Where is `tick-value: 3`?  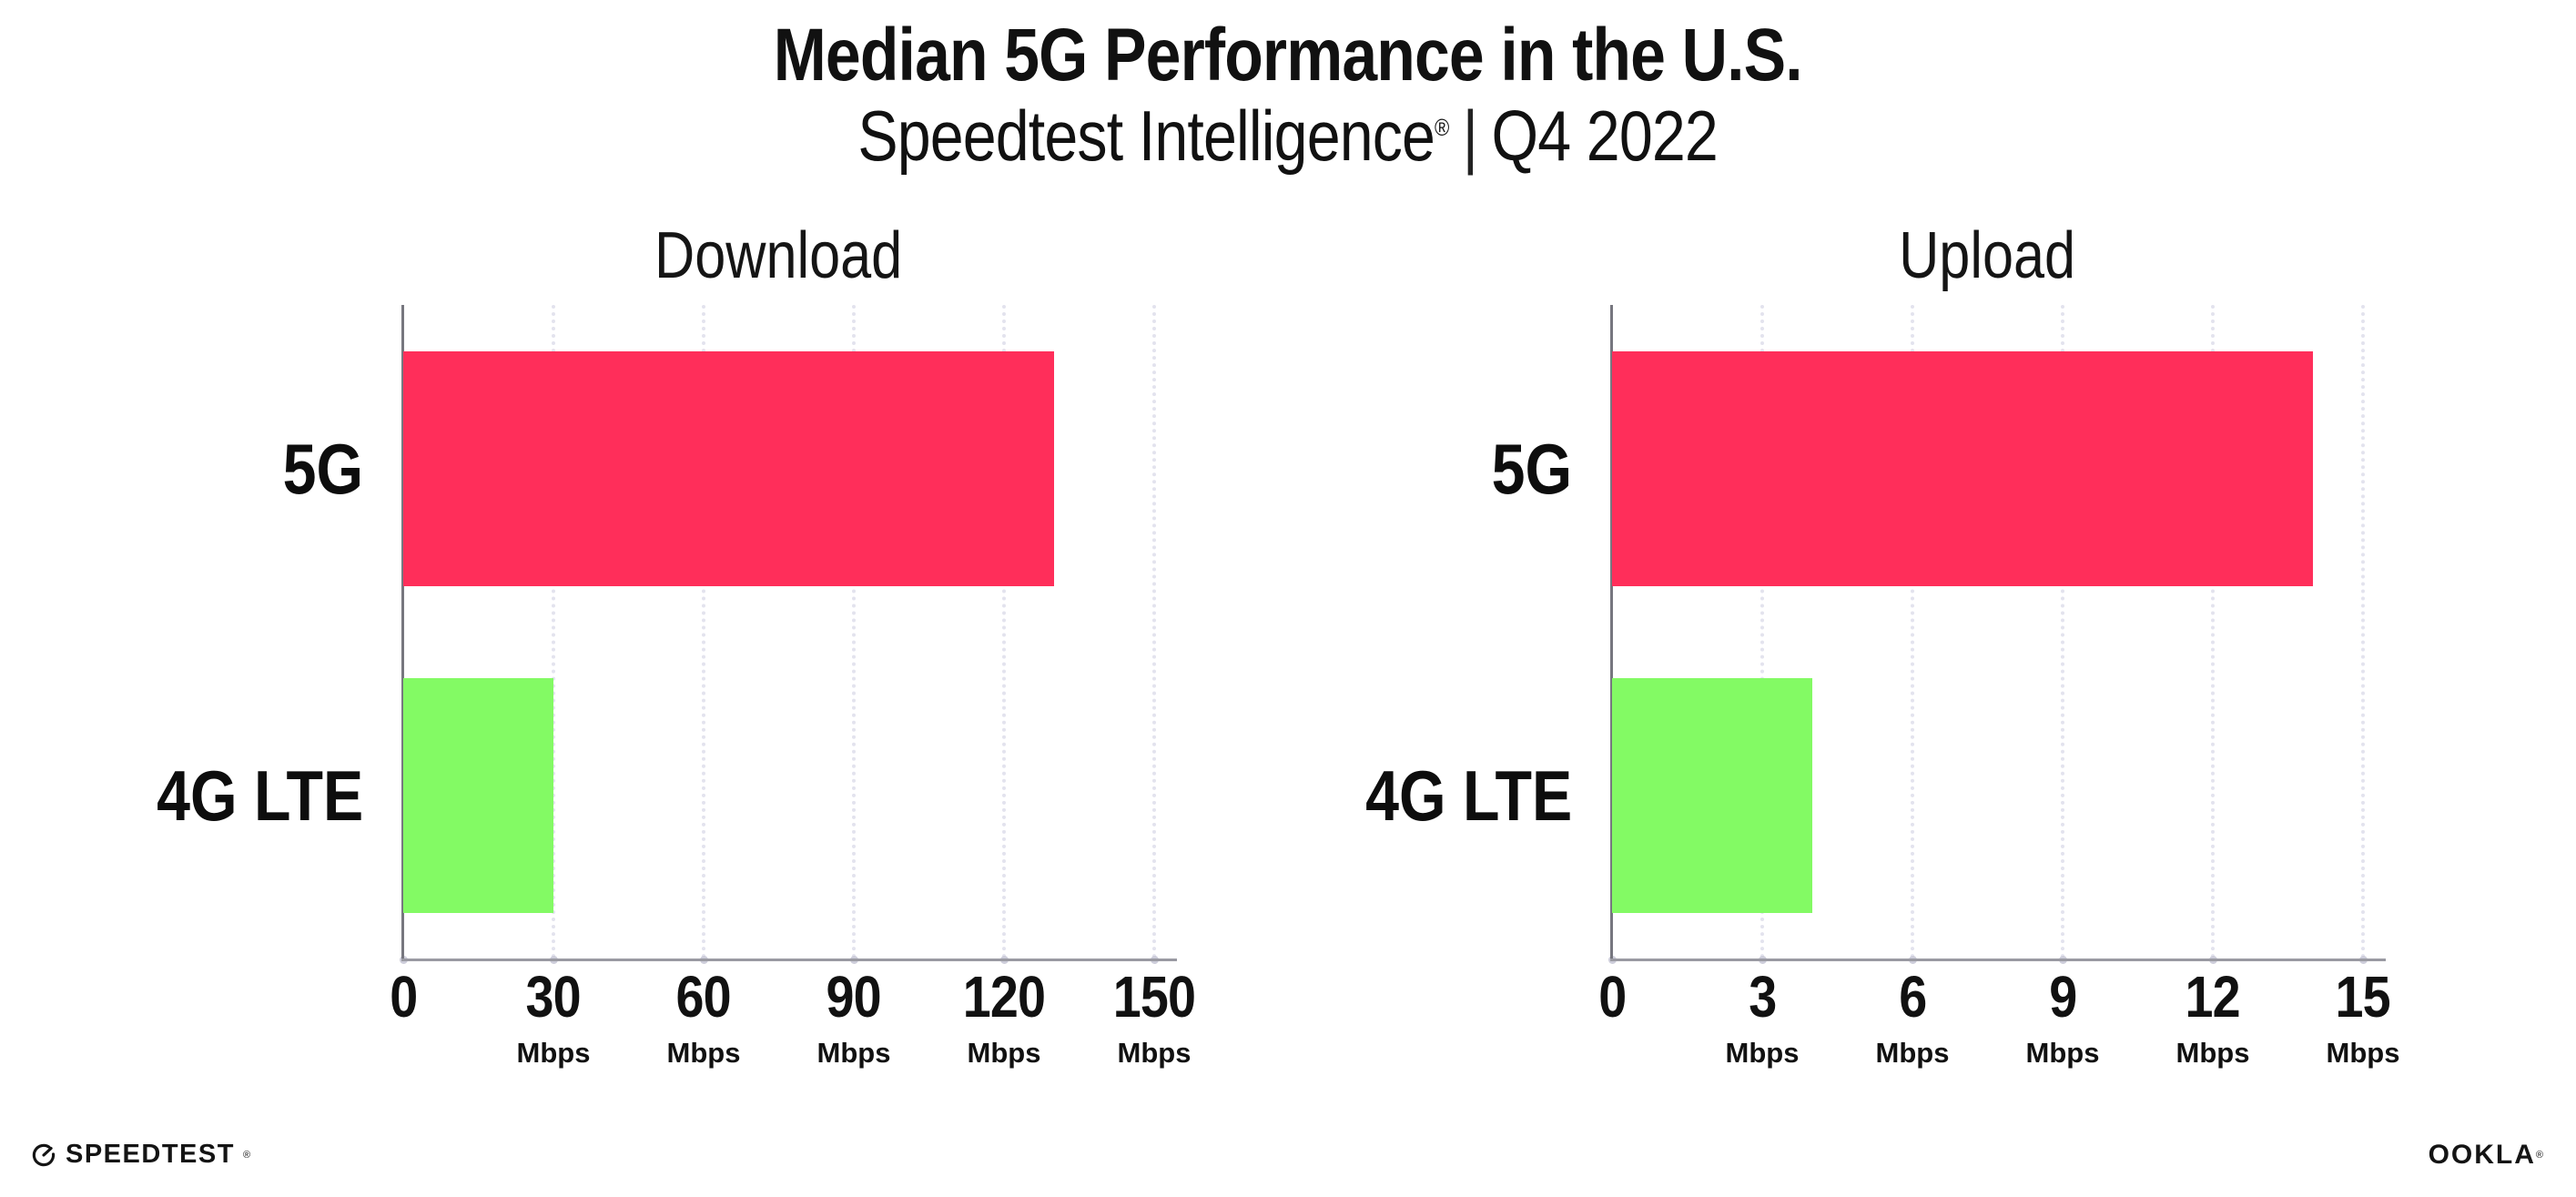
tick-value: 3 is located at coordinates (1762, 997).